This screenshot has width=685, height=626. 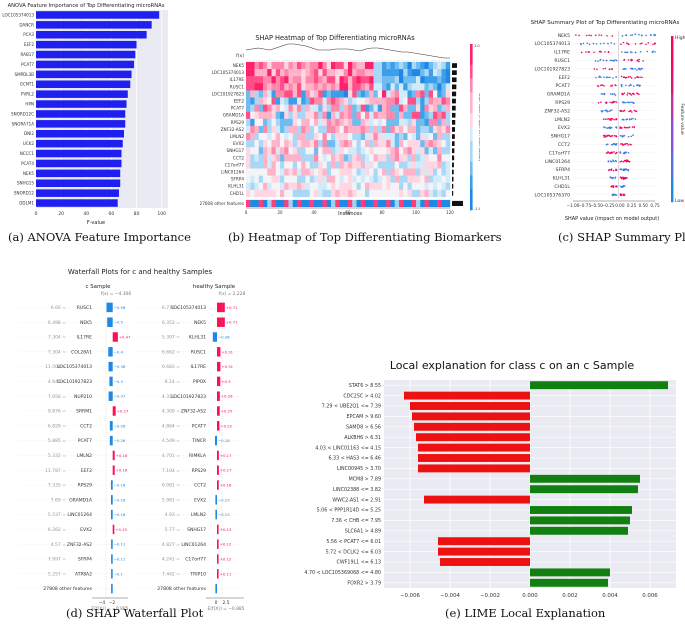 What do you see at coordinates (57, 397) in the screenshot?
I see `waterfall-feature-value: 7.056 =` at bounding box center [57, 397].